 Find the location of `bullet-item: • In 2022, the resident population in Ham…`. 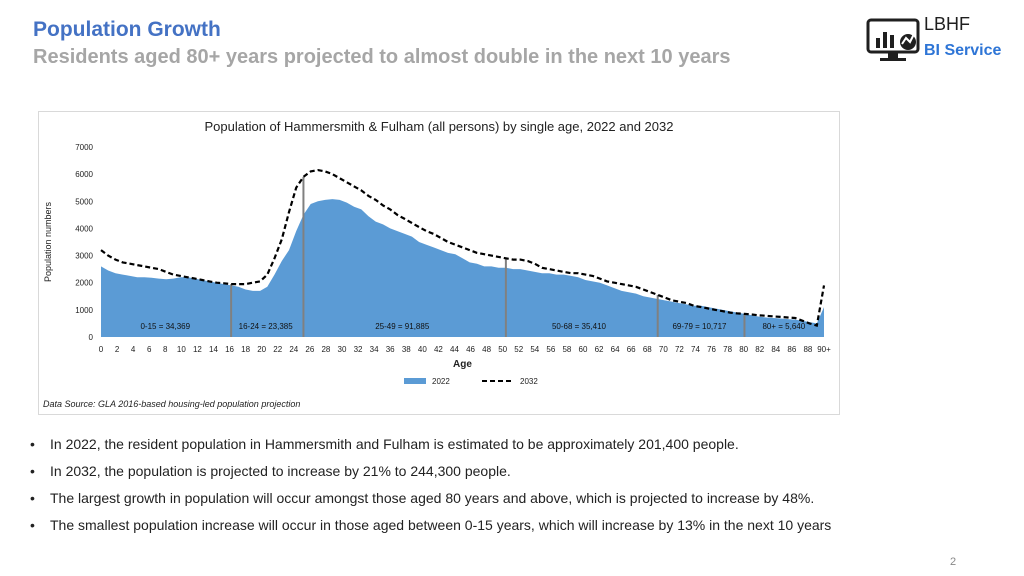

bullet-item: • In 2022, the resident population in Ham… is located at coordinates (495, 444).